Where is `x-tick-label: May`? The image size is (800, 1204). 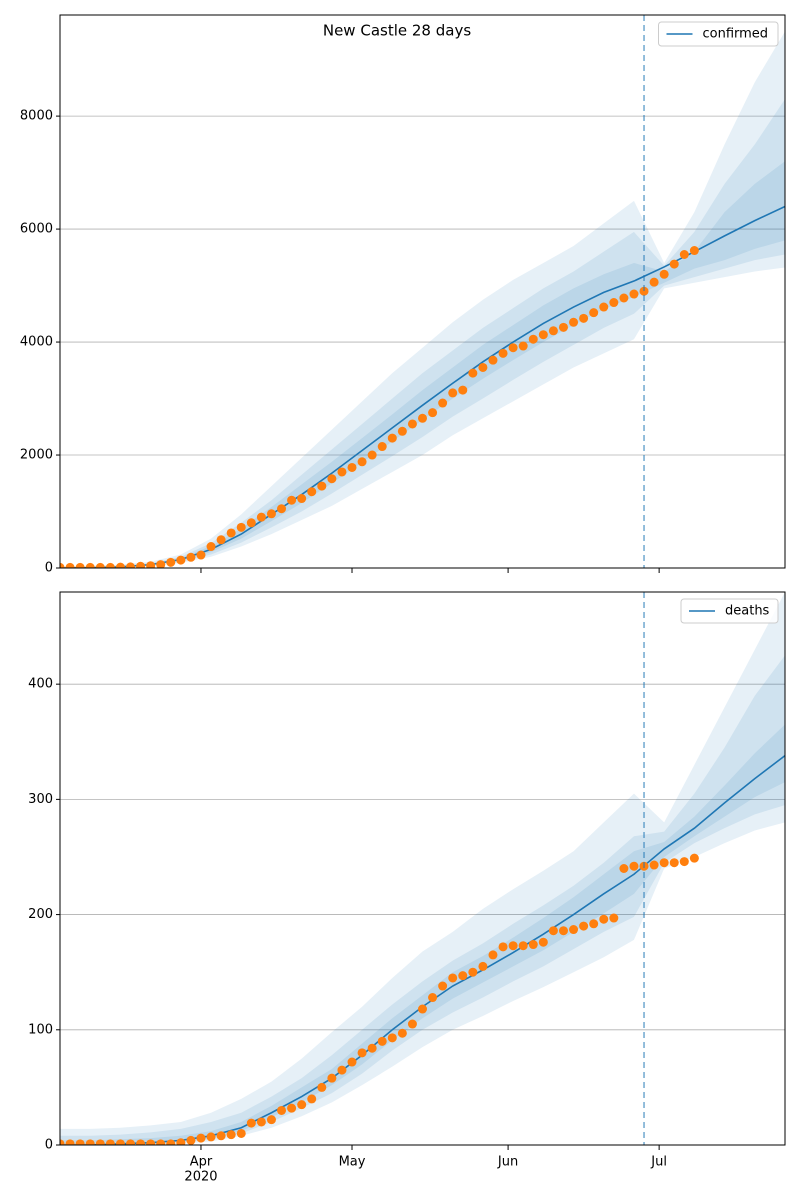
x-tick-label: May is located at coordinates (352, 1162).